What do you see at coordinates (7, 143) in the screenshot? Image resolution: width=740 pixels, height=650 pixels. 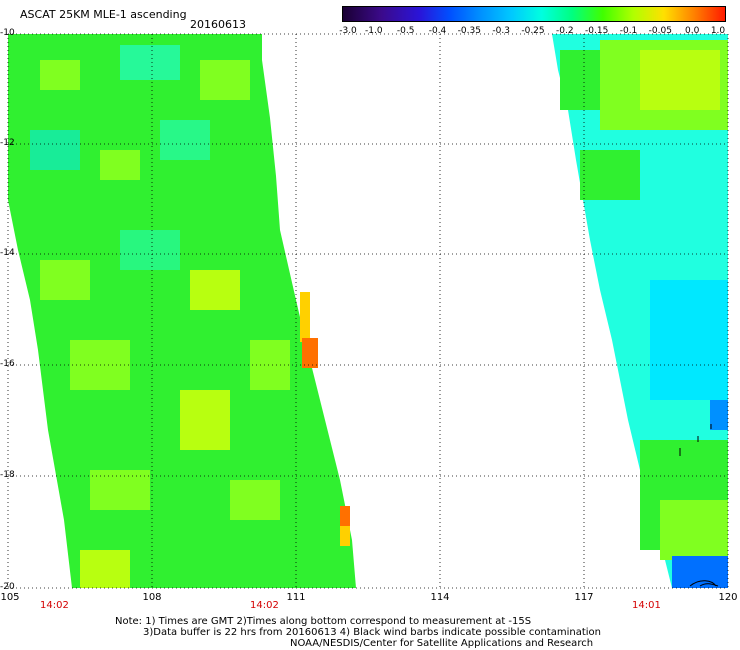 I see `lat-label: -12` at bounding box center [7, 143].